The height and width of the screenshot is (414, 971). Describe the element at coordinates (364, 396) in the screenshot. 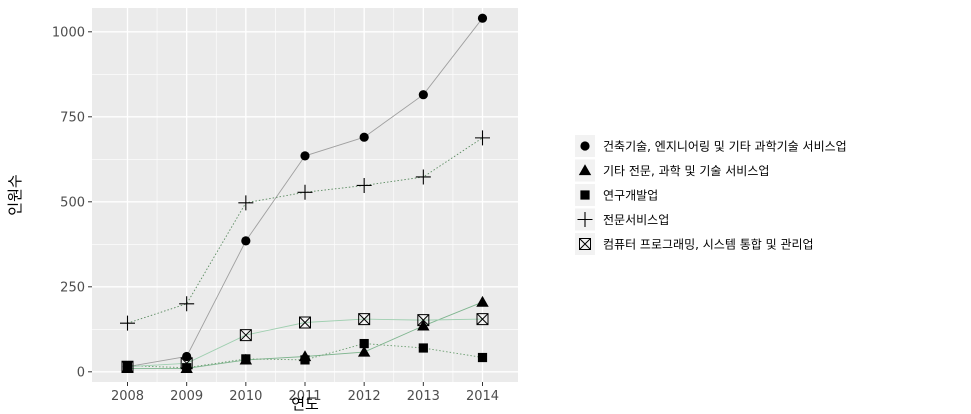

I see `x-tick-label: 2012` at that location.